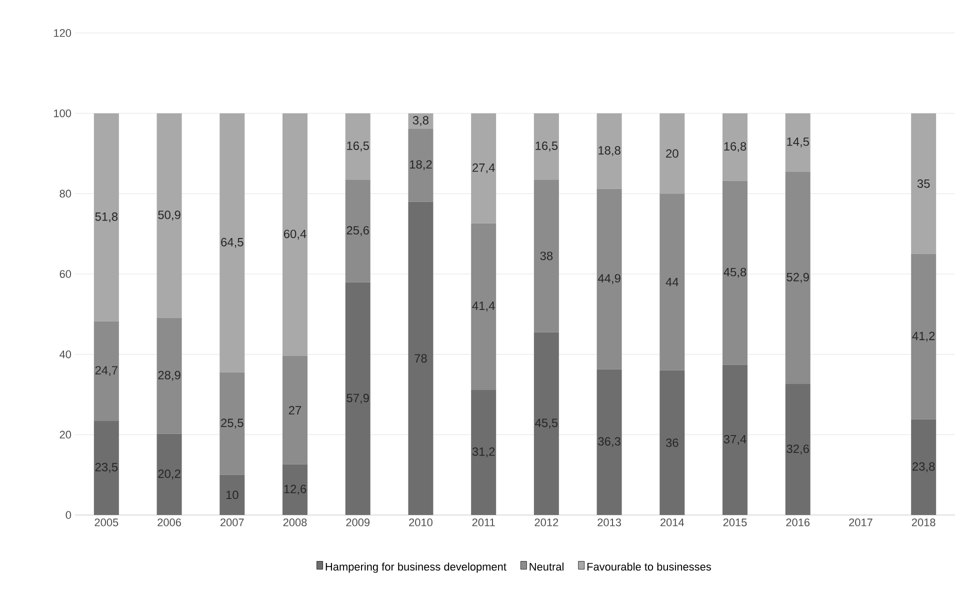 The height and width of the screenshot is (613, 978). I want to click on y-tick-label: 120, so click(63, 33).